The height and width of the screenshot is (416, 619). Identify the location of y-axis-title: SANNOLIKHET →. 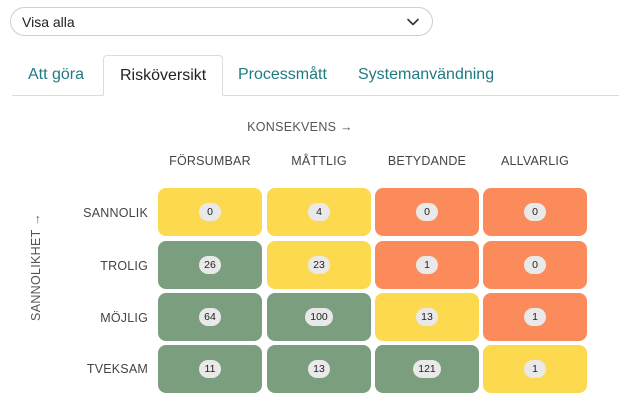
(36, 267).